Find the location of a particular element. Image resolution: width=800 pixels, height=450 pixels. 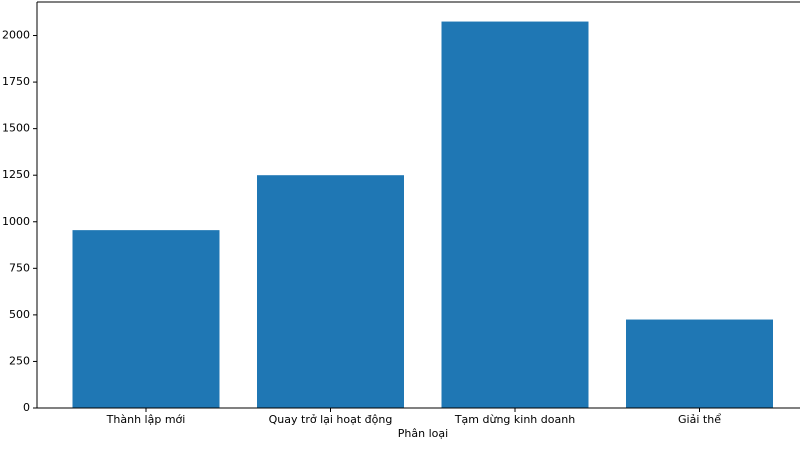

y-tick-label: 1500 is located at coordinates (16, 128).